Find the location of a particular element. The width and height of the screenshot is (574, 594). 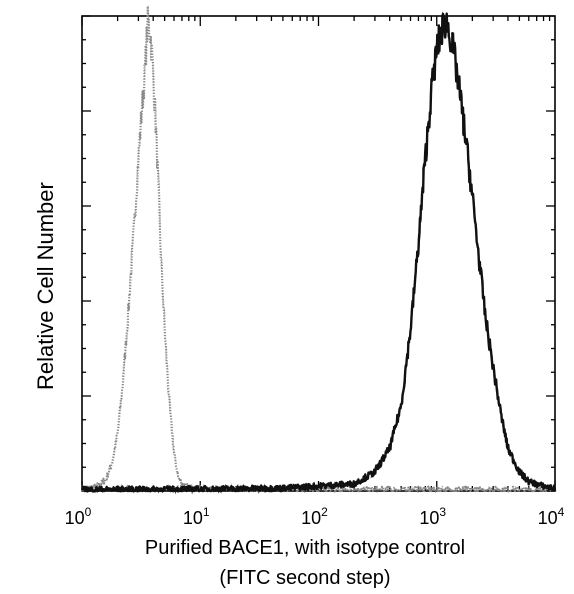

x-axis-tick-labels: 10⁰ 10¹ 10² 10³ 10⁴ is located at coordinates (315, 516).